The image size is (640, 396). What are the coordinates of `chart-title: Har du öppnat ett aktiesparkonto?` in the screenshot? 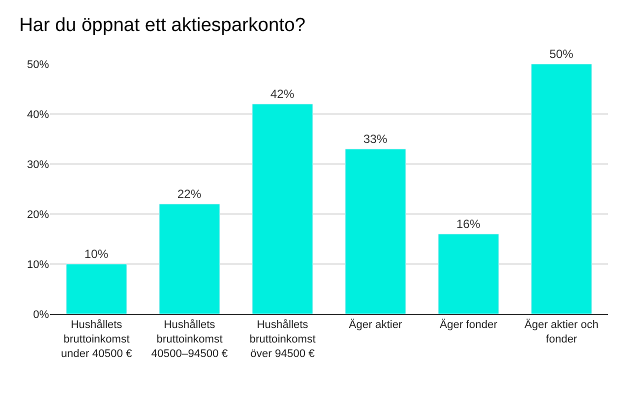 It's located at (162, 25).